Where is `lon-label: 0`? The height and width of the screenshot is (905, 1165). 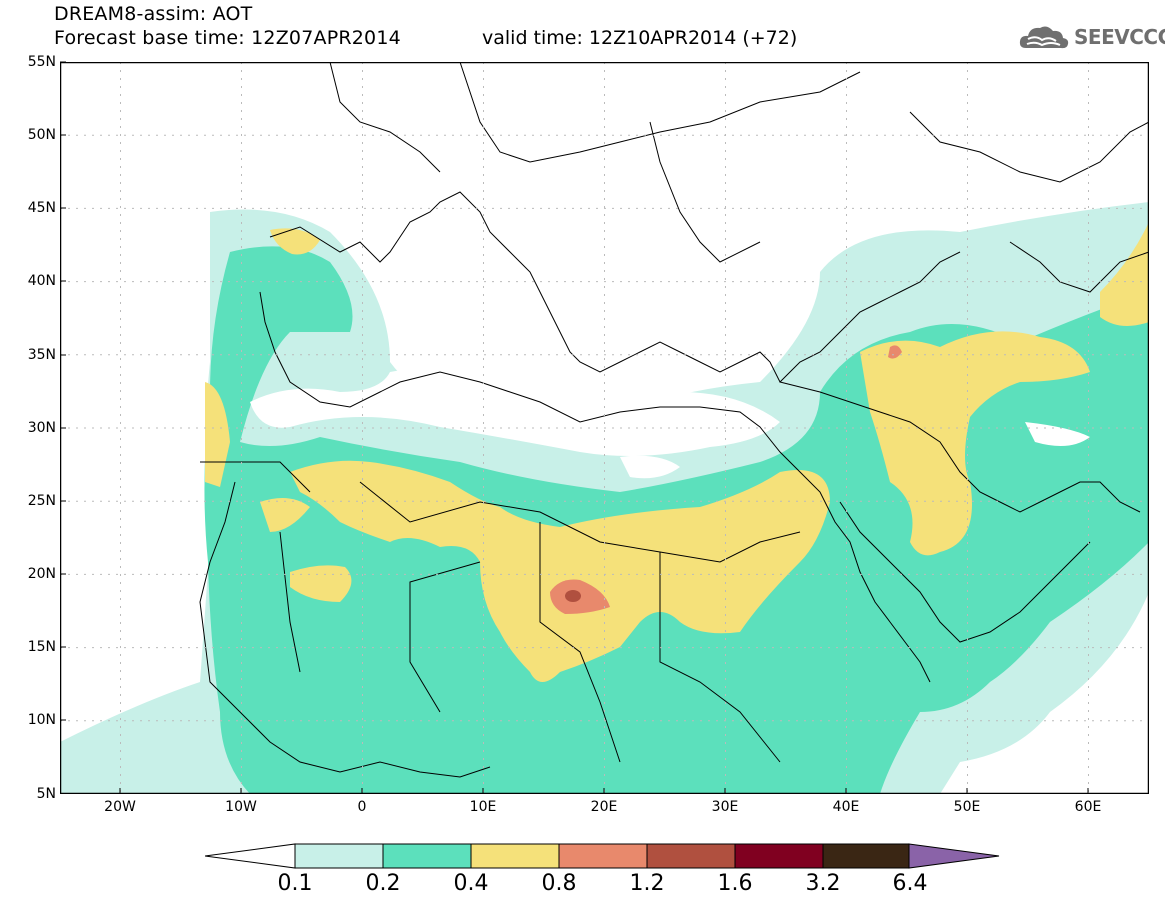 lon-label: 0 is located at coordinates (362, 807).